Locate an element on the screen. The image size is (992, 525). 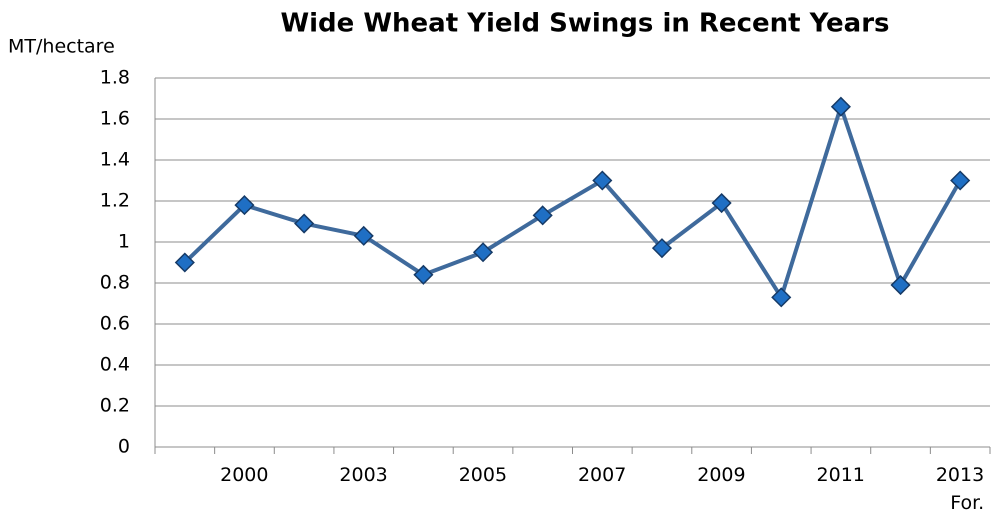
x-tick-label: 2003 is located at coordinates (363, 475).